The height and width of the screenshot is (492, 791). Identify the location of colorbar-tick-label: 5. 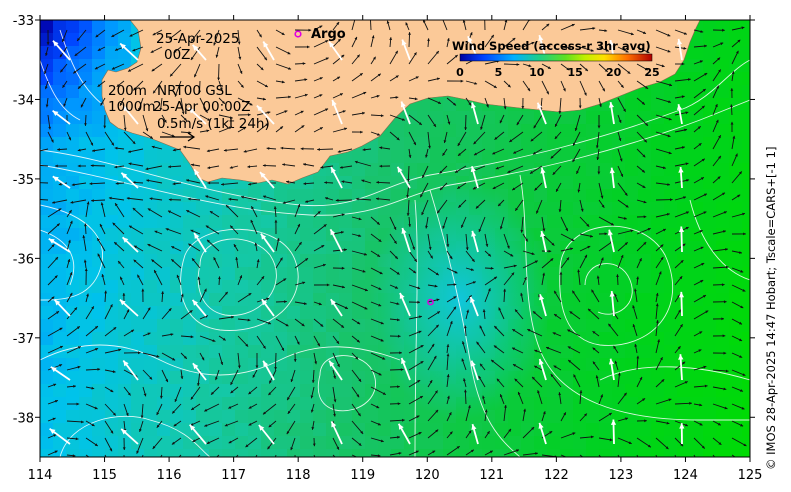
(499, 72).